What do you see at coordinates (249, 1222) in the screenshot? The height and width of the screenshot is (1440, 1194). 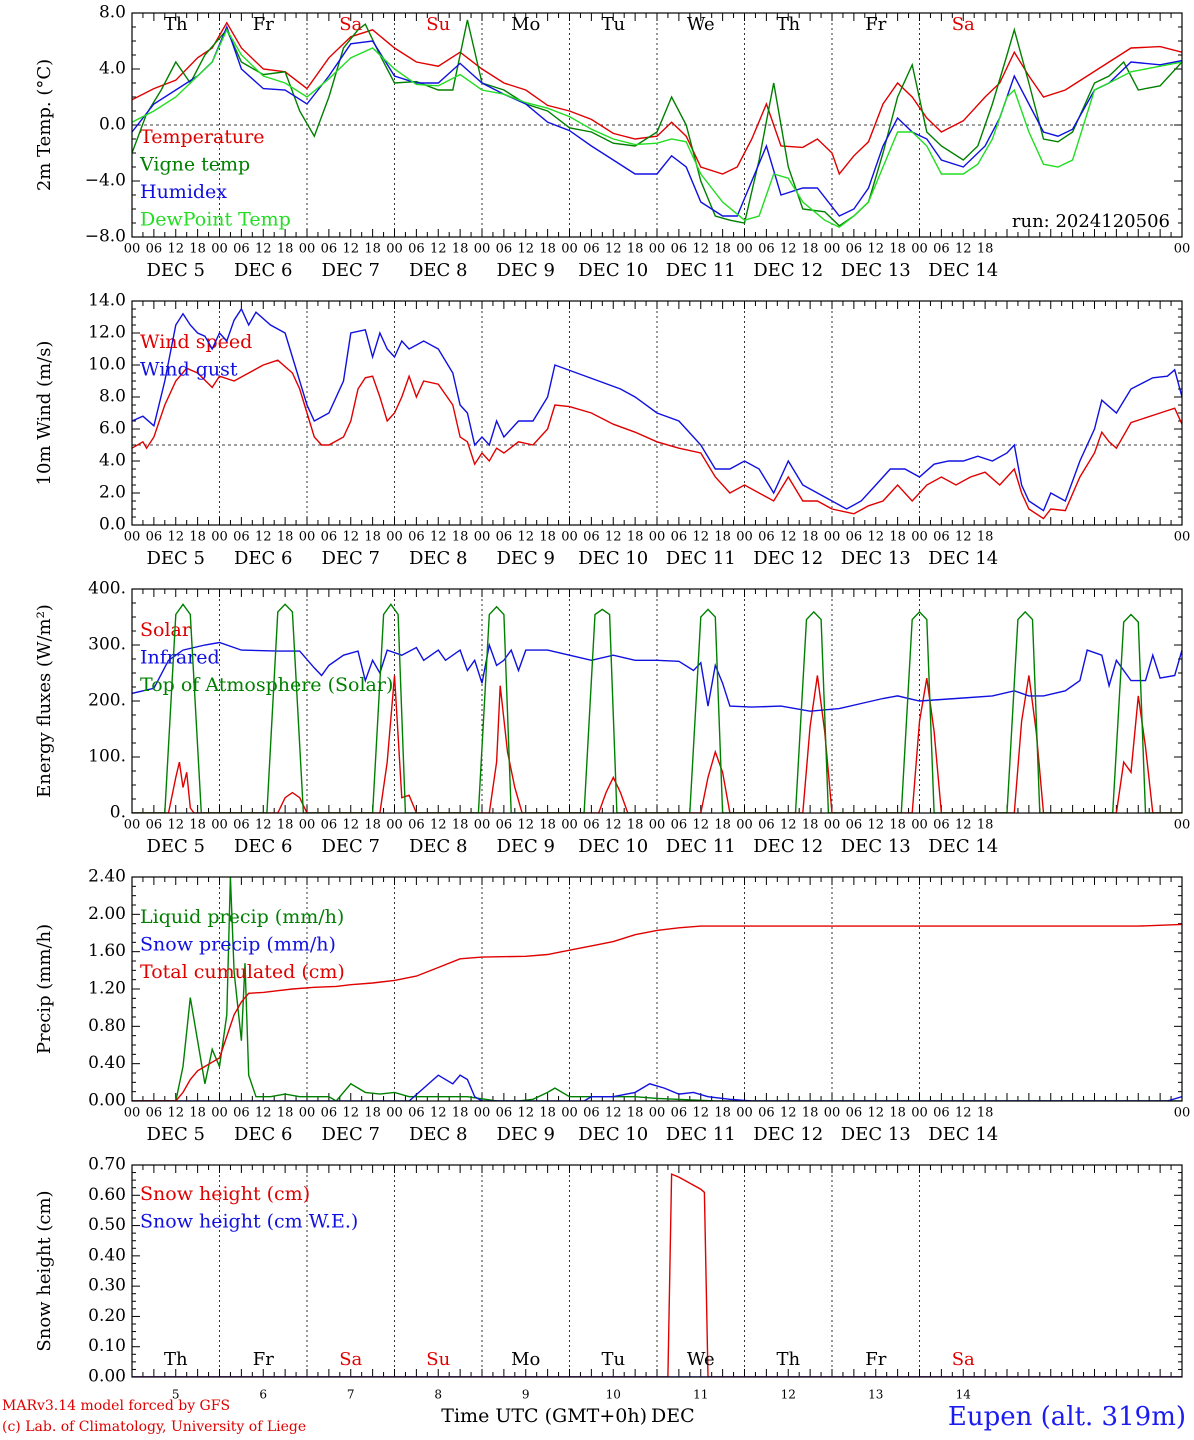 I see `legend-entry: Snow height (cm W.E.)` at bounding box center [249, 1222].